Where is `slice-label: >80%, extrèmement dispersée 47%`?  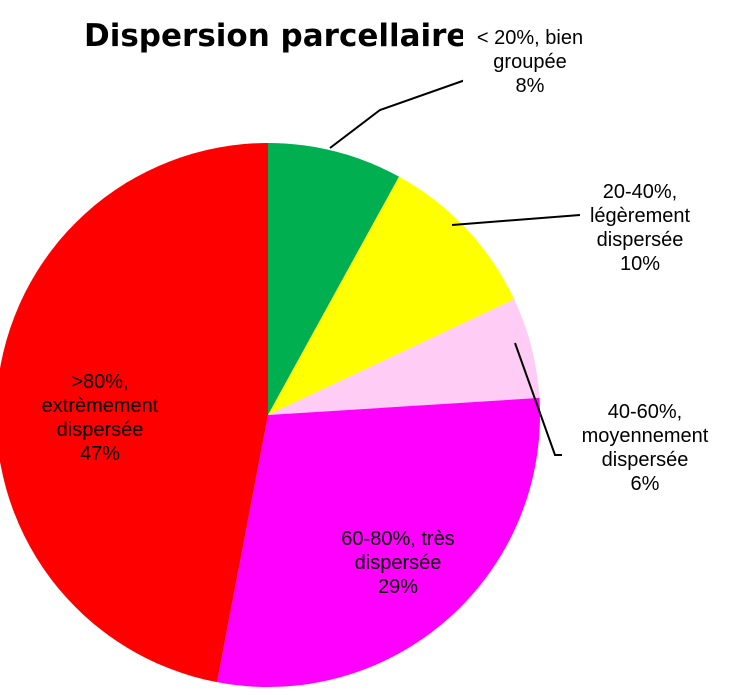 slice-label: >80%, extrèmement dispersée 47% is located at coordinates (100, 418).